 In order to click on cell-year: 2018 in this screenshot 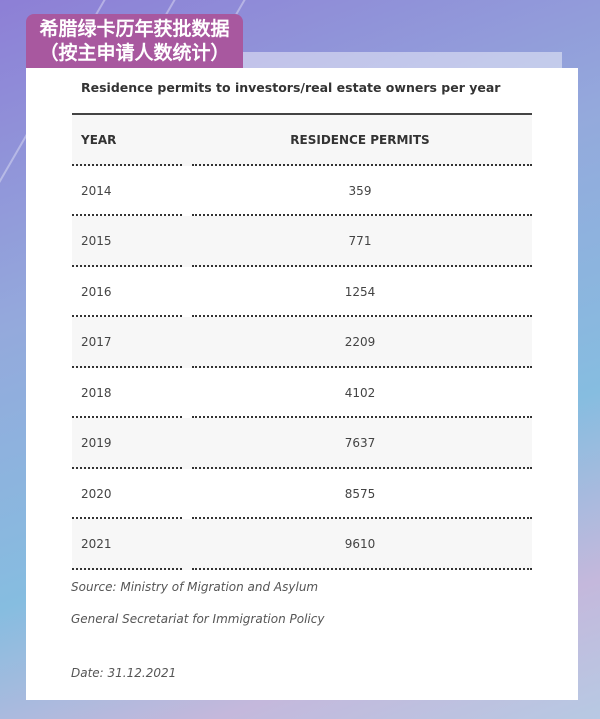, I will do `click(96, 392)`.